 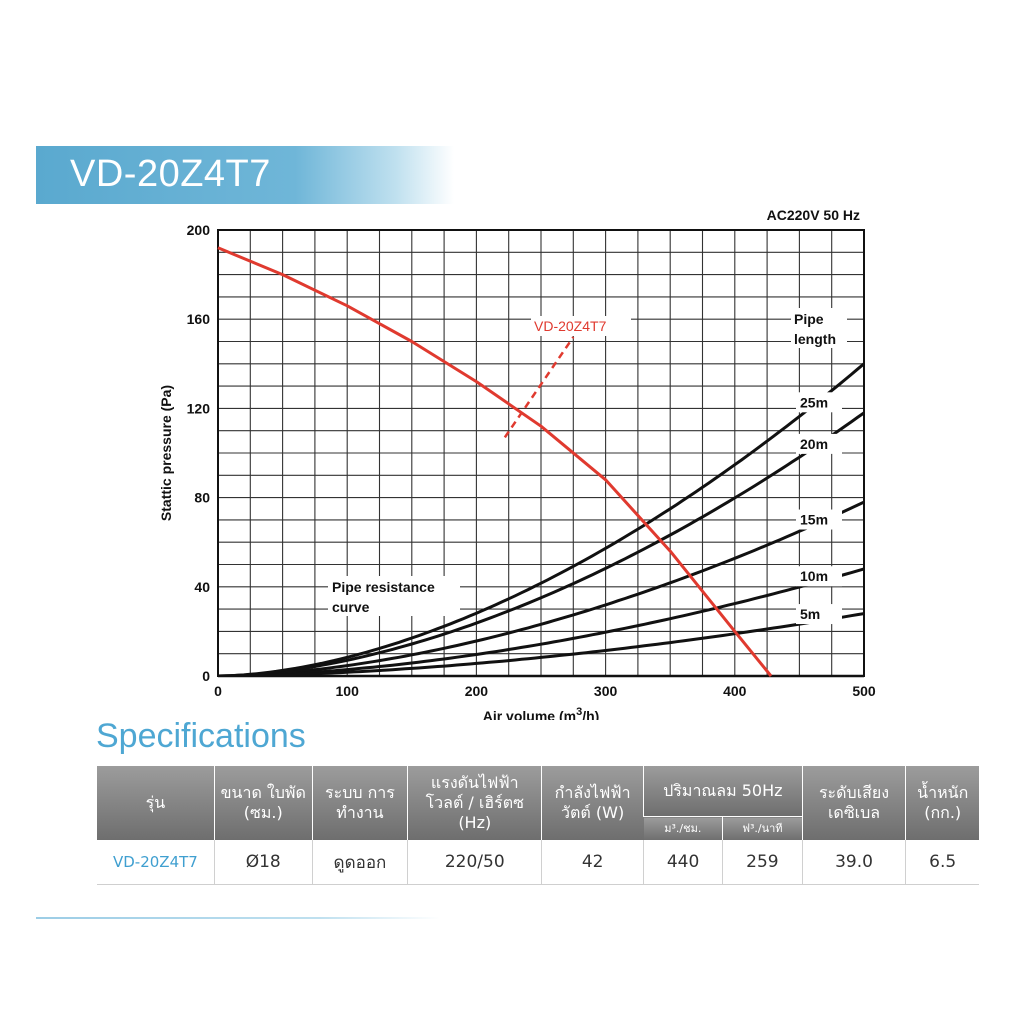 What do you see at coordinates (853, 862) in the screenshot?
I see `cell-noise: 39.0` at bounding box center [853, 862].